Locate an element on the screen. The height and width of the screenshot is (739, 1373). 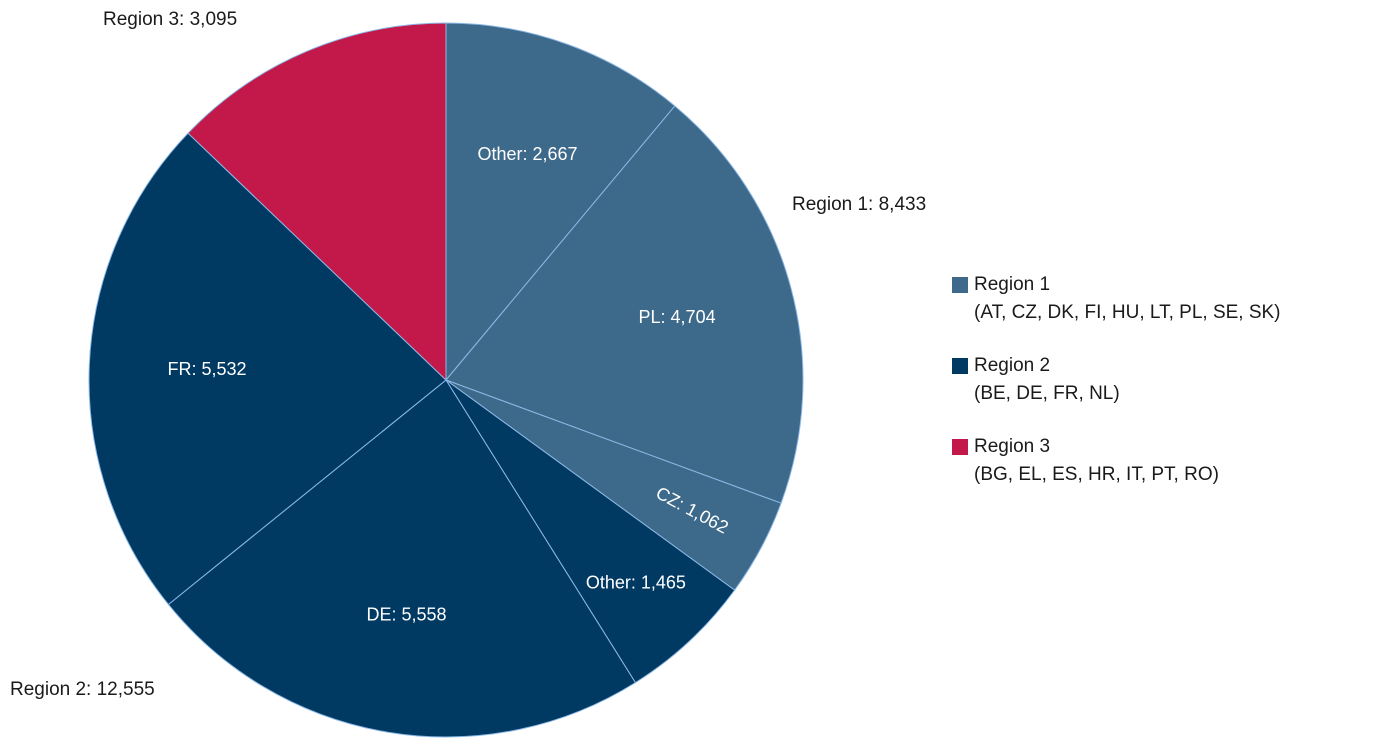
region-label: Region 1: 8,433 is located at coordinates (859, 204).